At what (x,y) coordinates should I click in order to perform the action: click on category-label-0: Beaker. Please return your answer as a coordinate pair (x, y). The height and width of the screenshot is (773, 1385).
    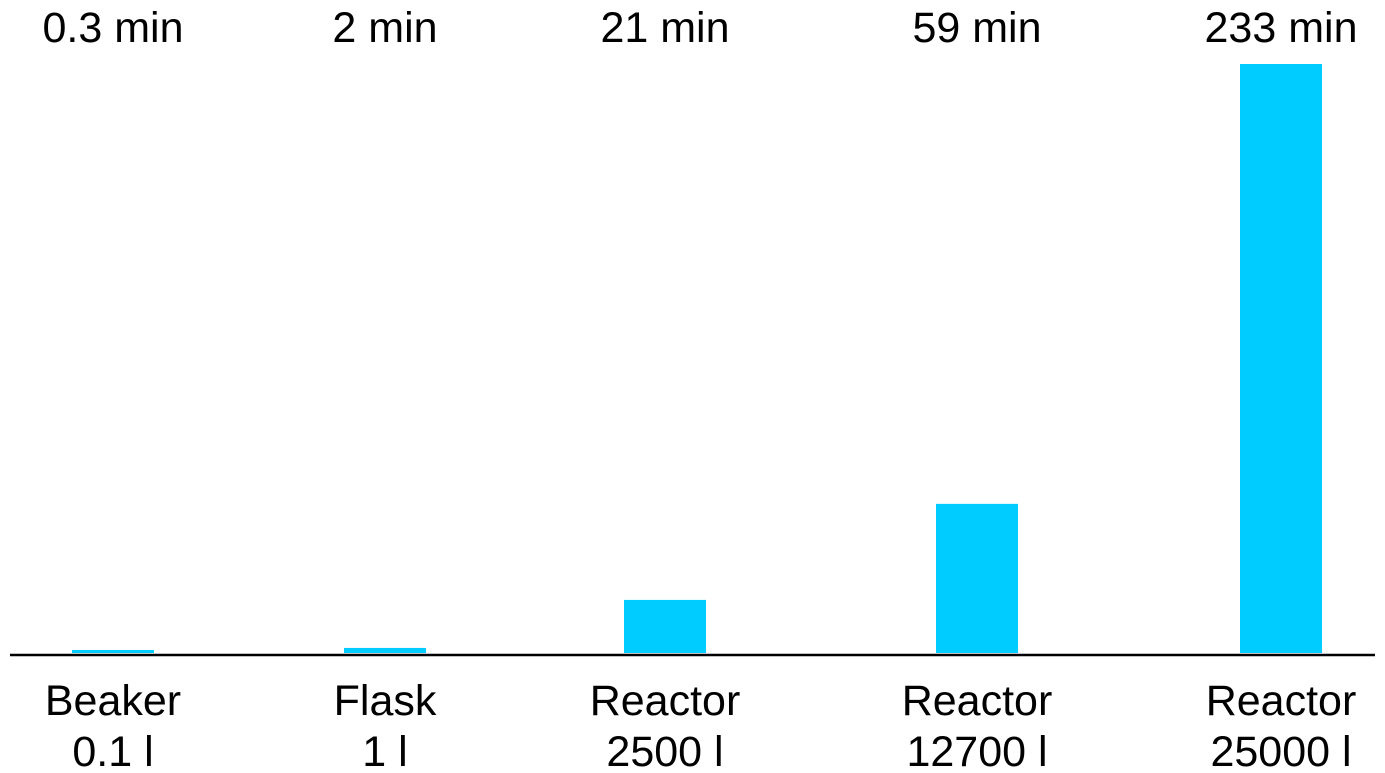
    Looking at the image, I should click on (113, 701).